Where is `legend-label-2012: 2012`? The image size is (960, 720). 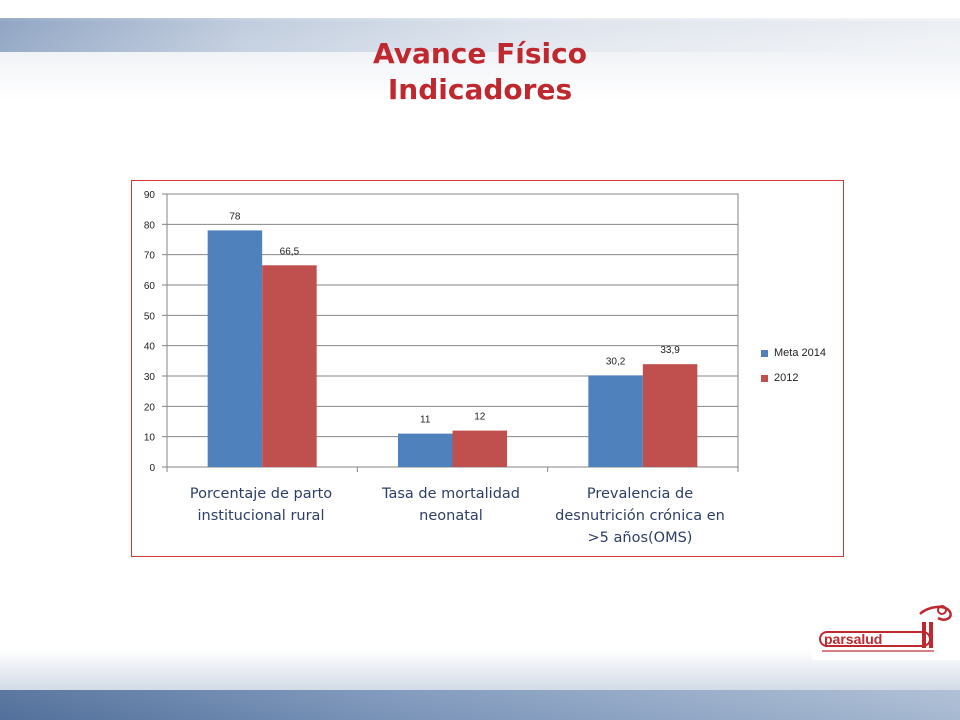 legend-label-2012: 2012 is located at coordinates (786, 378).